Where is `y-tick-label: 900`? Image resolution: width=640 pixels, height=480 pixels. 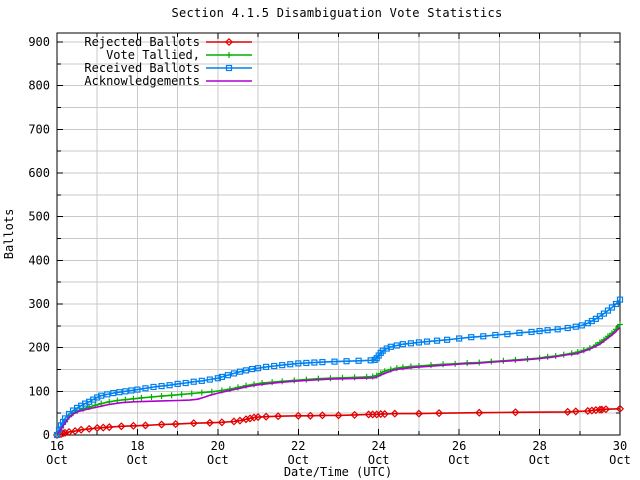
y-tick-label: 900 is located at coordinates (39, 42).